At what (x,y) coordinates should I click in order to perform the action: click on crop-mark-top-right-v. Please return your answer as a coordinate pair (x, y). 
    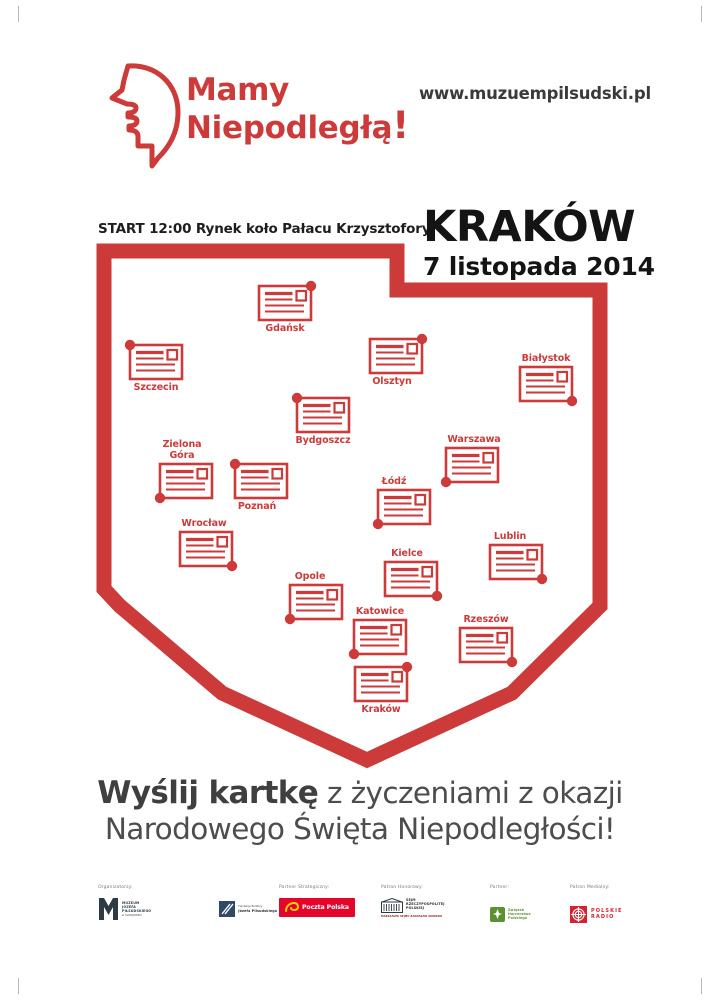
    Looking at the image, I should click on (701, 14).